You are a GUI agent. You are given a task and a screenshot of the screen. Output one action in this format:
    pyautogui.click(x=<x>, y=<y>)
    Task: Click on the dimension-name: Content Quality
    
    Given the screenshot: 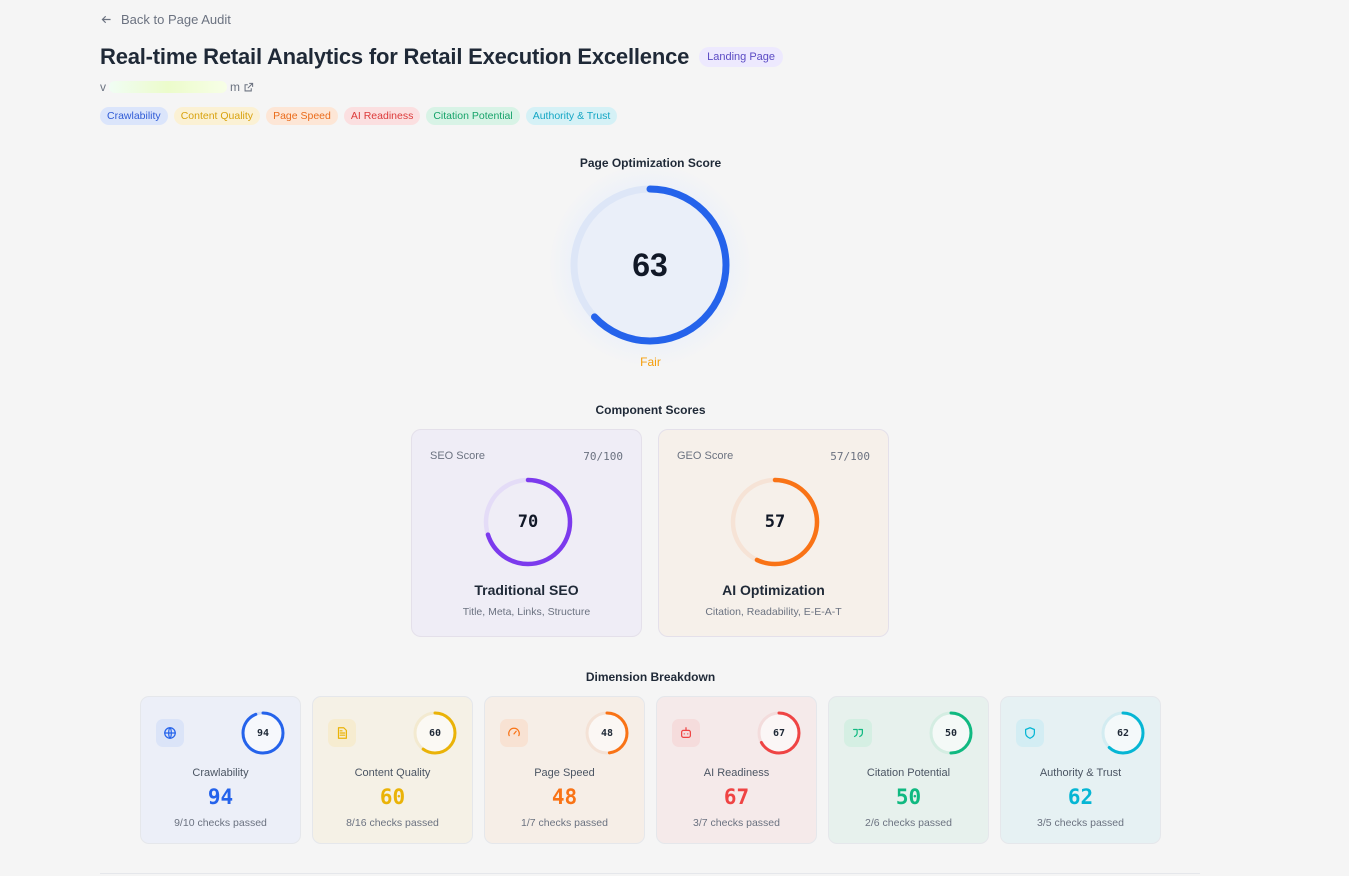 What is the action you would take?
    pyautogui.click(x=392, y=773)
    